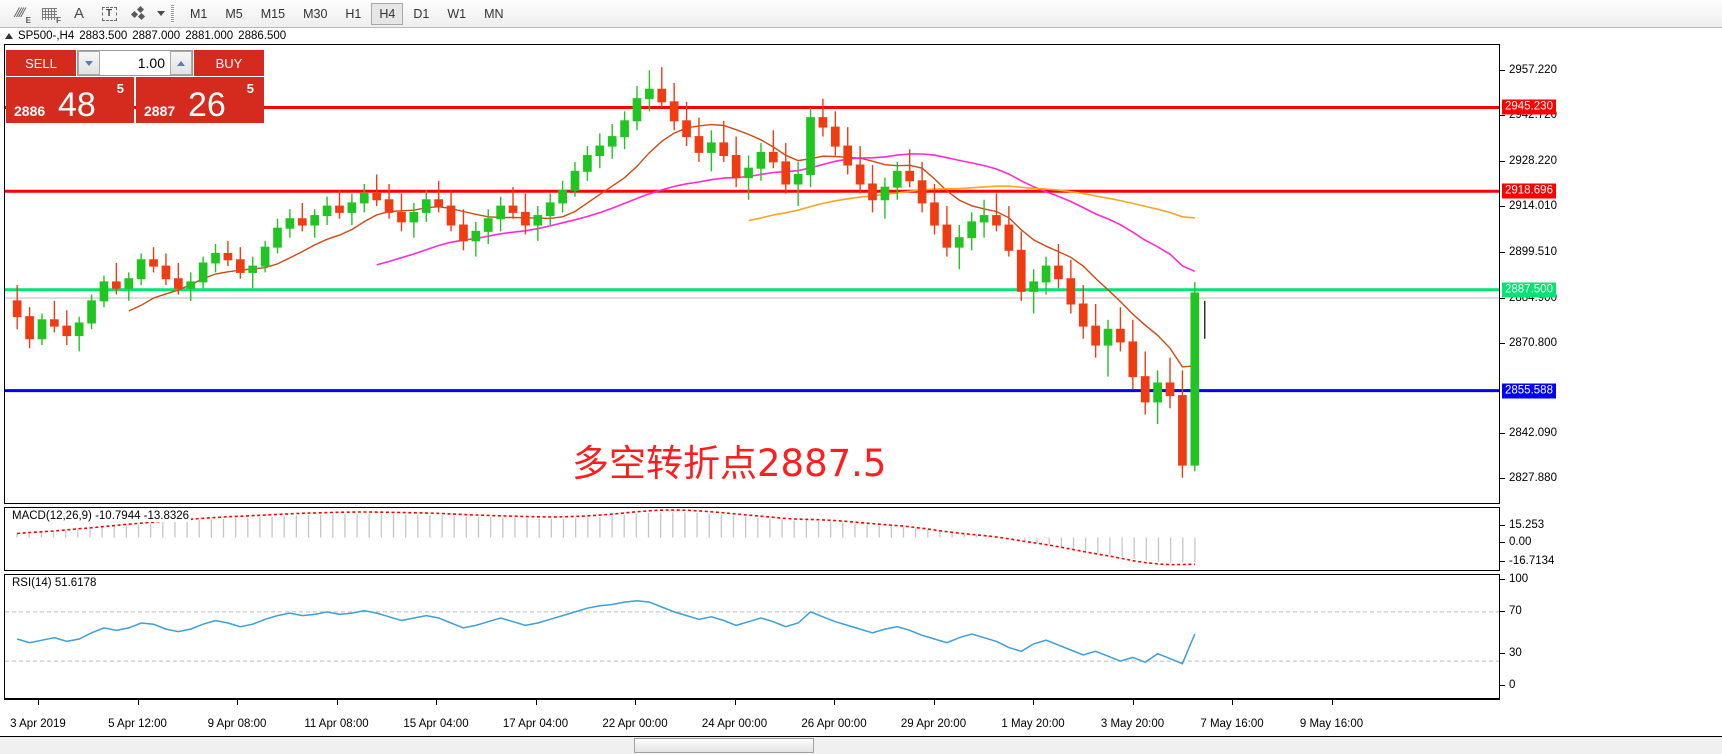 This screenshot has width=1722, height=754. What do you see at coordinates (38, 724) in the screenshot?
I see `time-tick-0: 3 Apr 2019` at bounding box center [38, 724].